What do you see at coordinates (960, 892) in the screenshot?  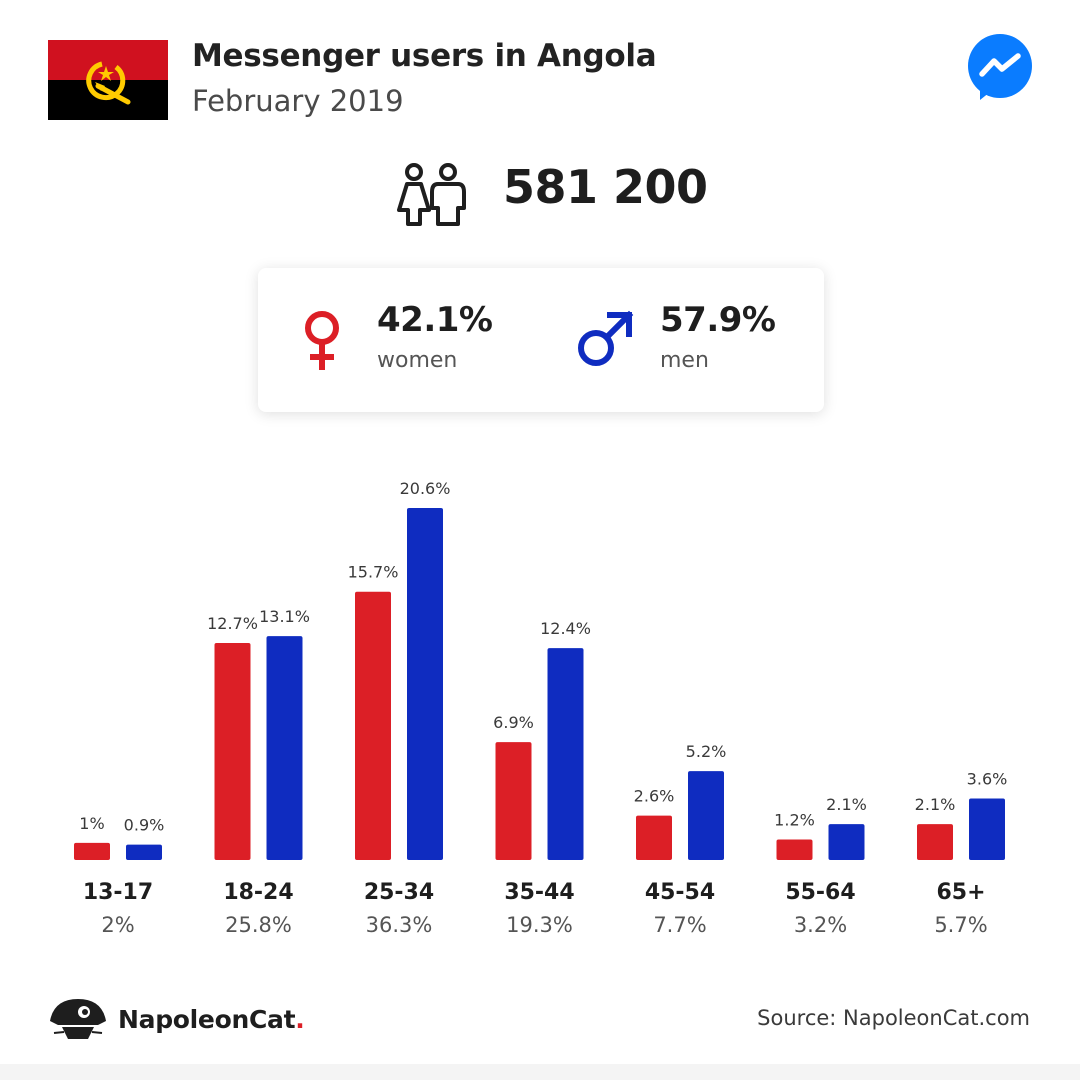 I see `category-label-65+: 65+` at bounding box center [960, 892].